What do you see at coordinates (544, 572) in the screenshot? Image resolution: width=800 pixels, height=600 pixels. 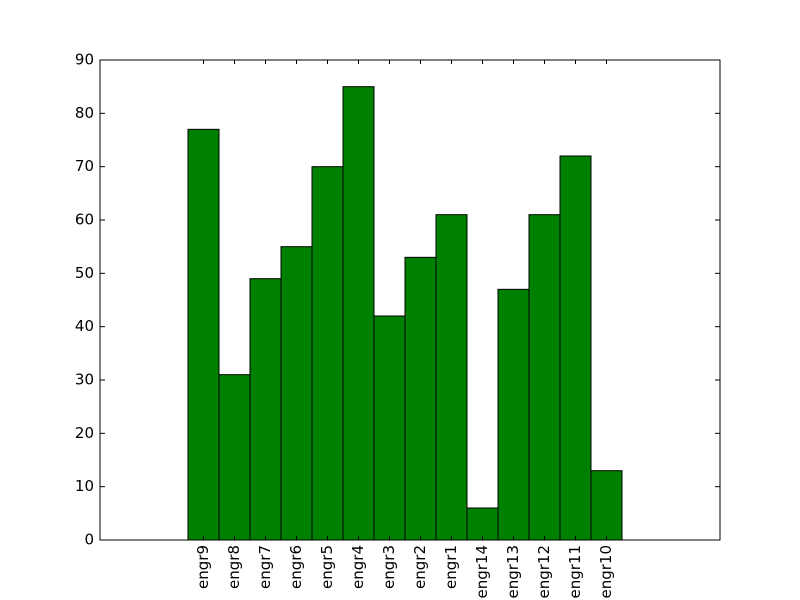 I see `x-tick-label: engr12` at bounding box center [544, 572].